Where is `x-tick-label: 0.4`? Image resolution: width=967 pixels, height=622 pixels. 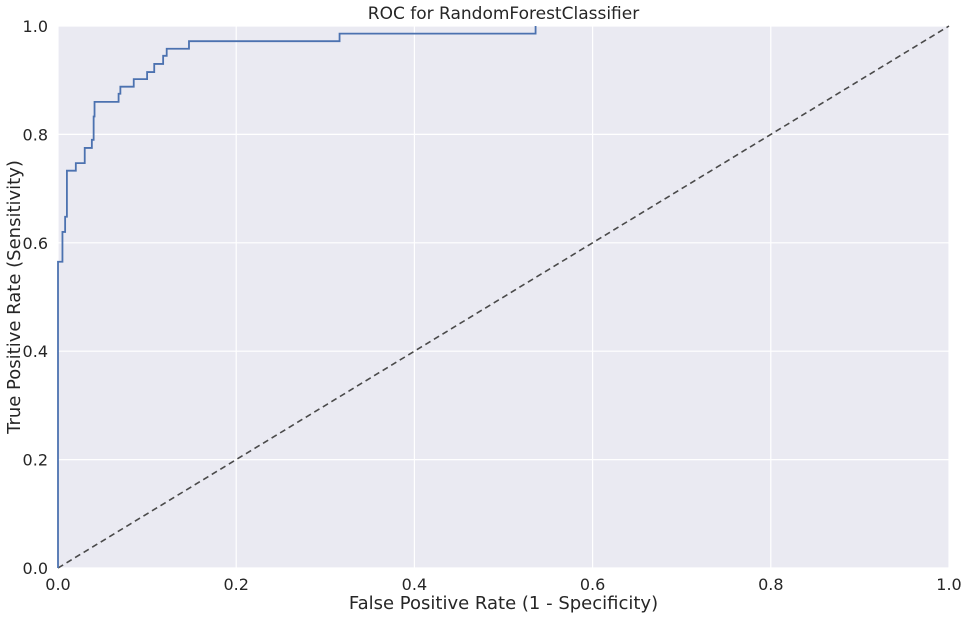
x-tick-label: 0.4 is located at coordinates (414, 584).